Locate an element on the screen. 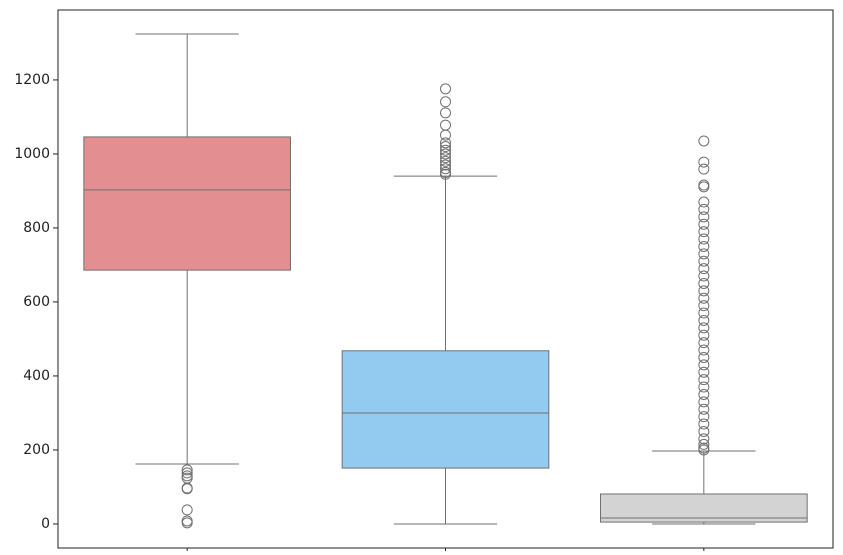 The height and width of the screenshot is (555, 843). y-tick-label: 400 is located at coordinates (36, 376).